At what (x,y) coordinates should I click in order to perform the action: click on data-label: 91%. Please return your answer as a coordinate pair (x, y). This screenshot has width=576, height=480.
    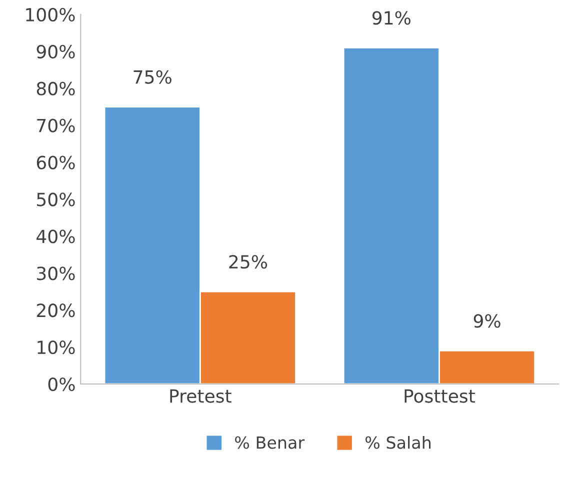
    Looking at the image, I should click on (391, 18).